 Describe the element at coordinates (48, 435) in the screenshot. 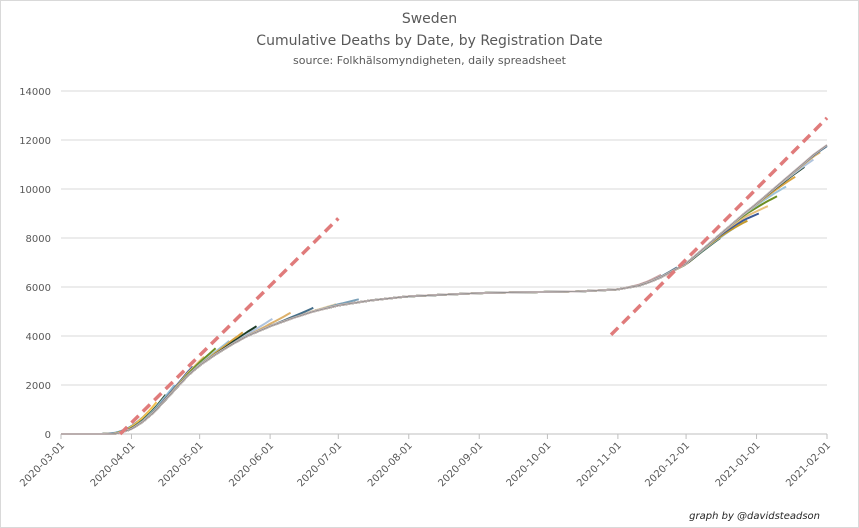

I see `y-tick-label-0: 0` at that location.